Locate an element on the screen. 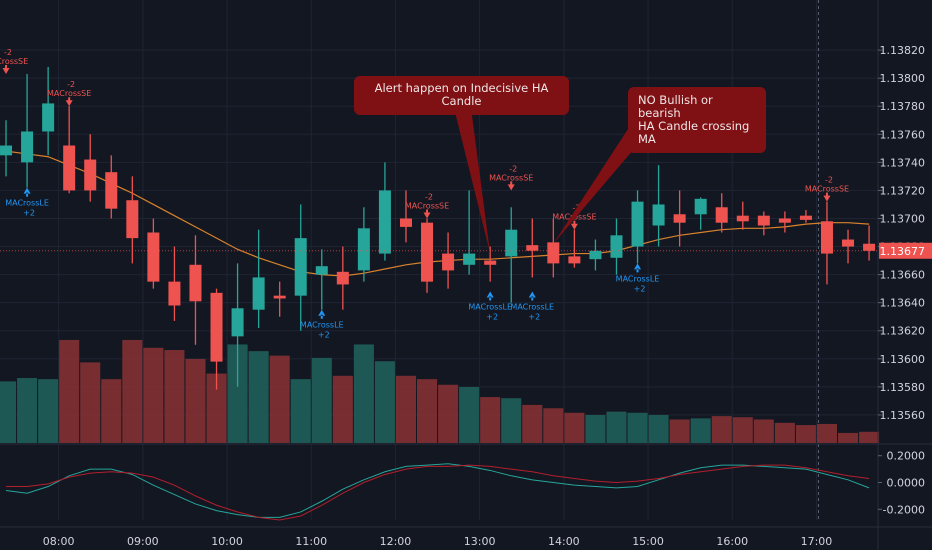 The width and height of the screenshot is (932, 550). price-tick-label: 1.13780 is located at coordinates (903, 106).